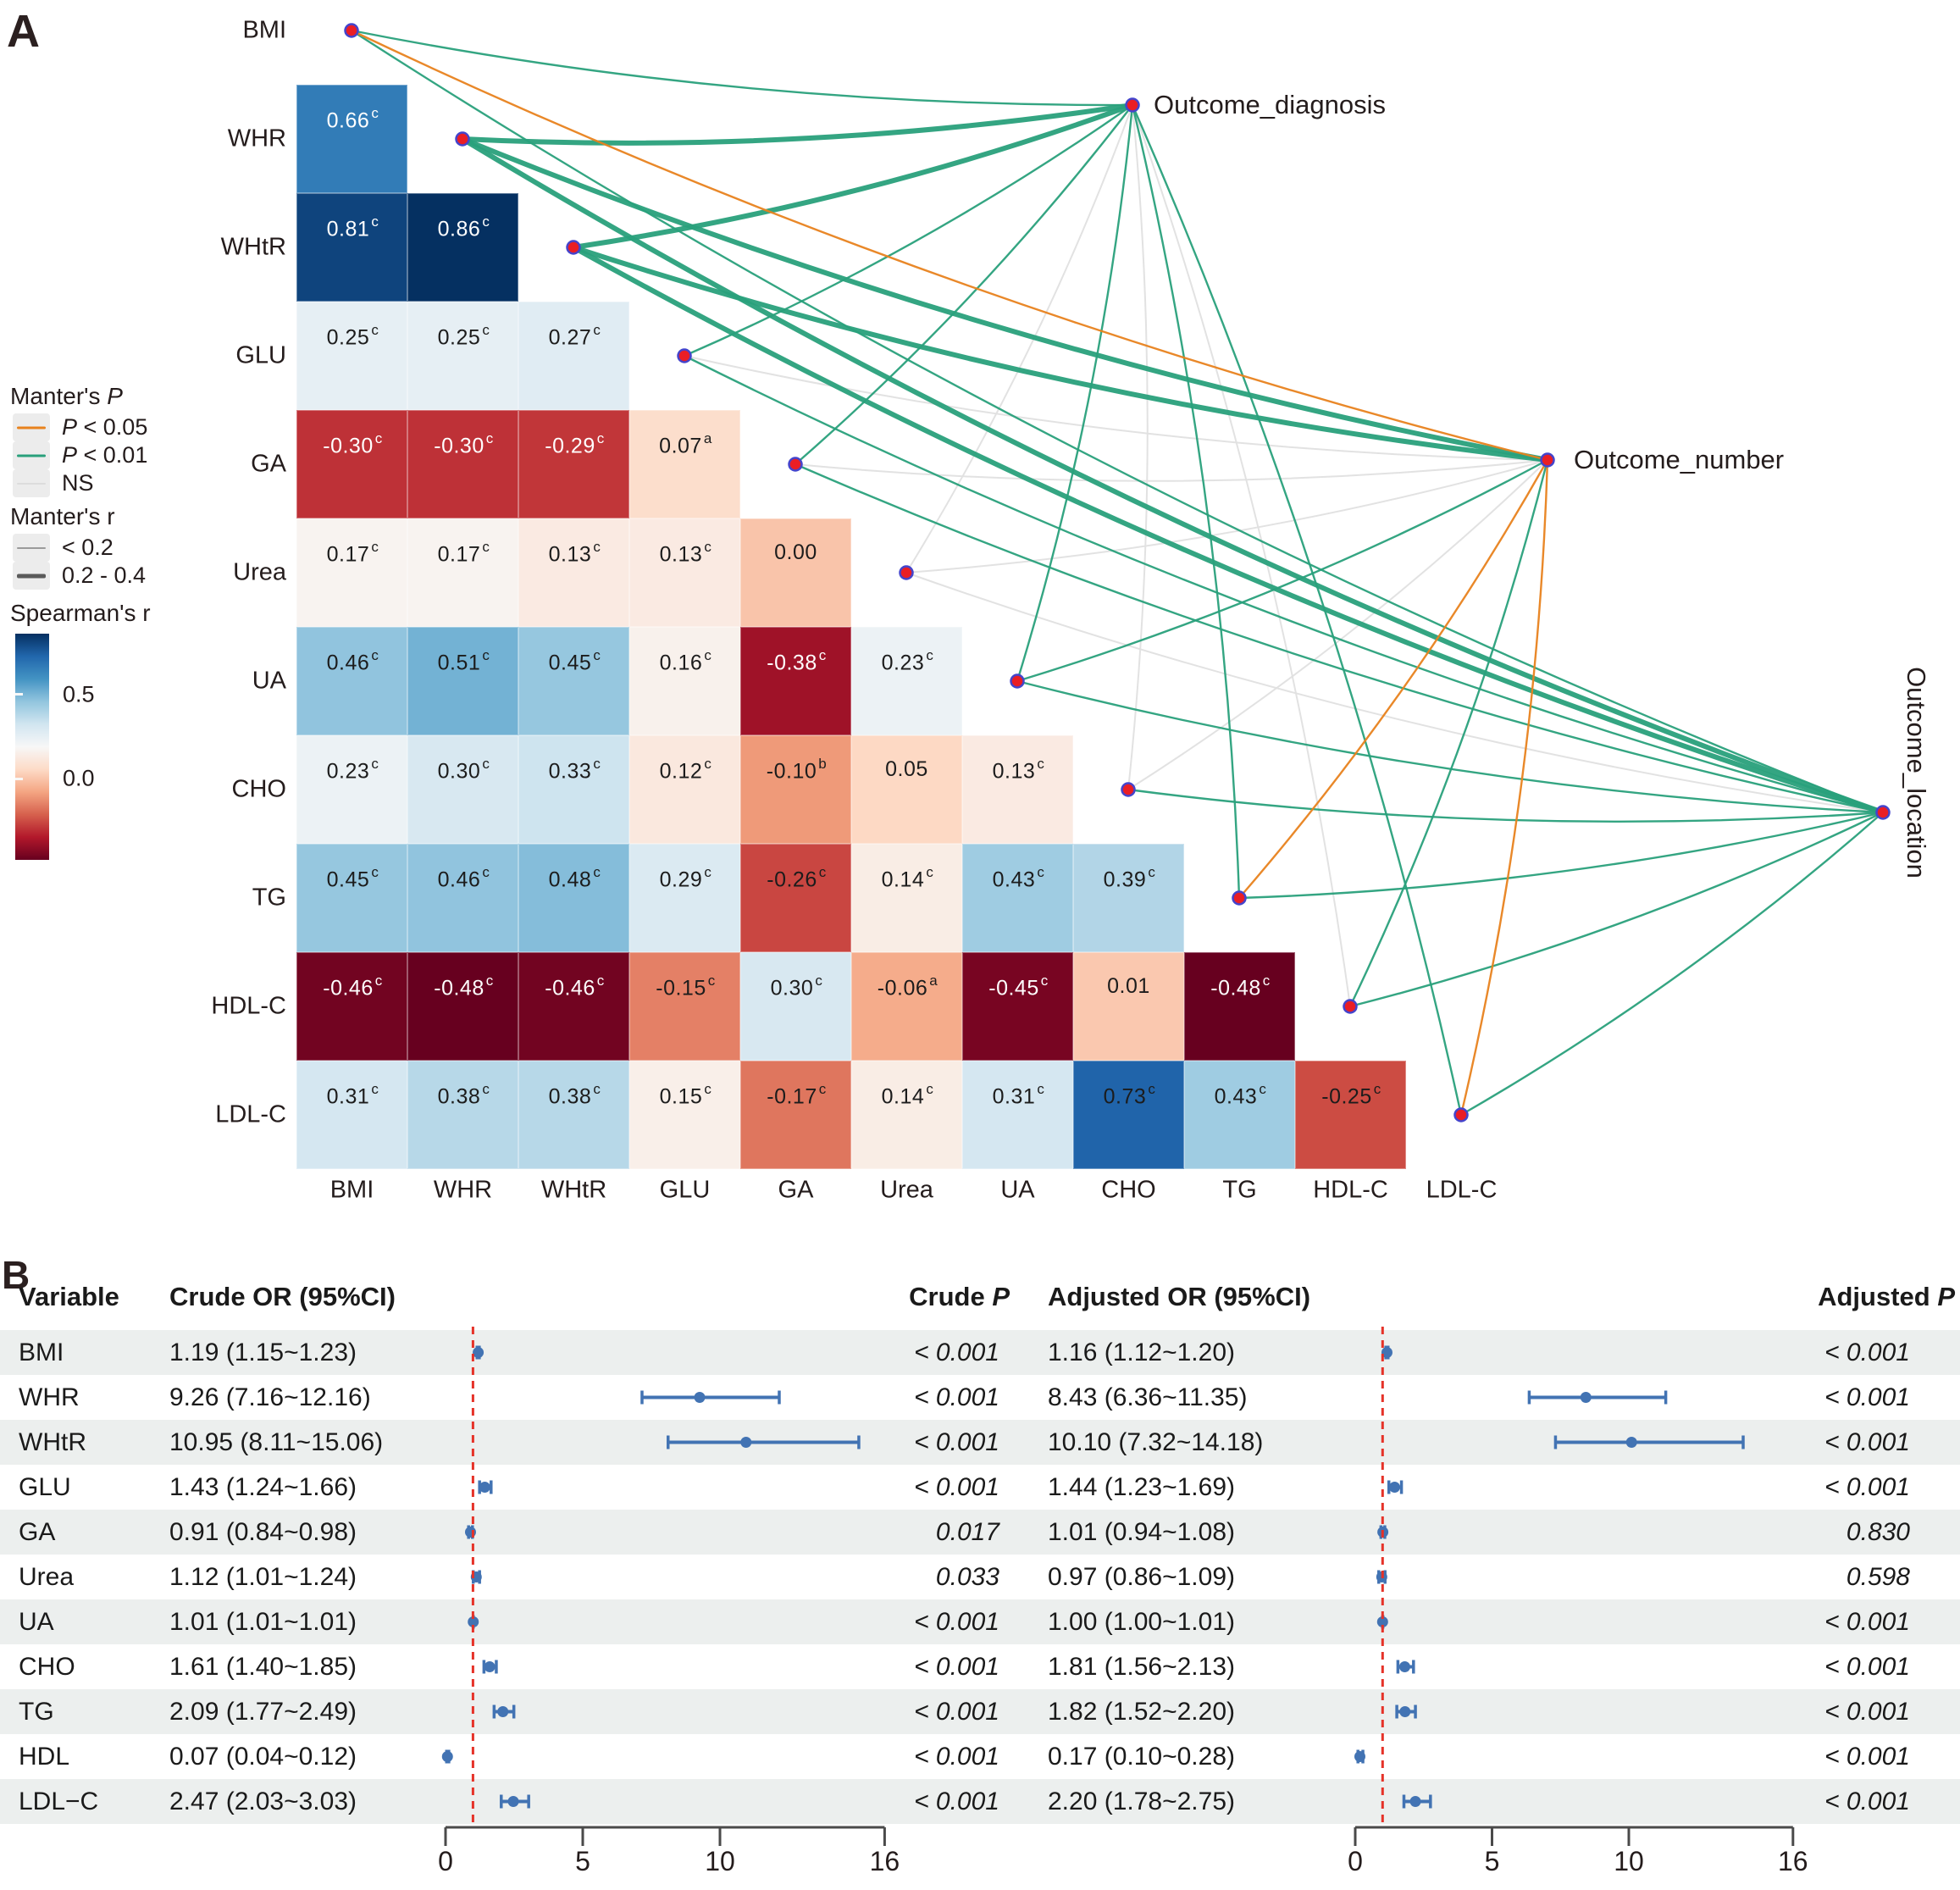 This screenshot has width=1960, height=1890. I want to click on crude-ci-CHO, so click(490, 1667).